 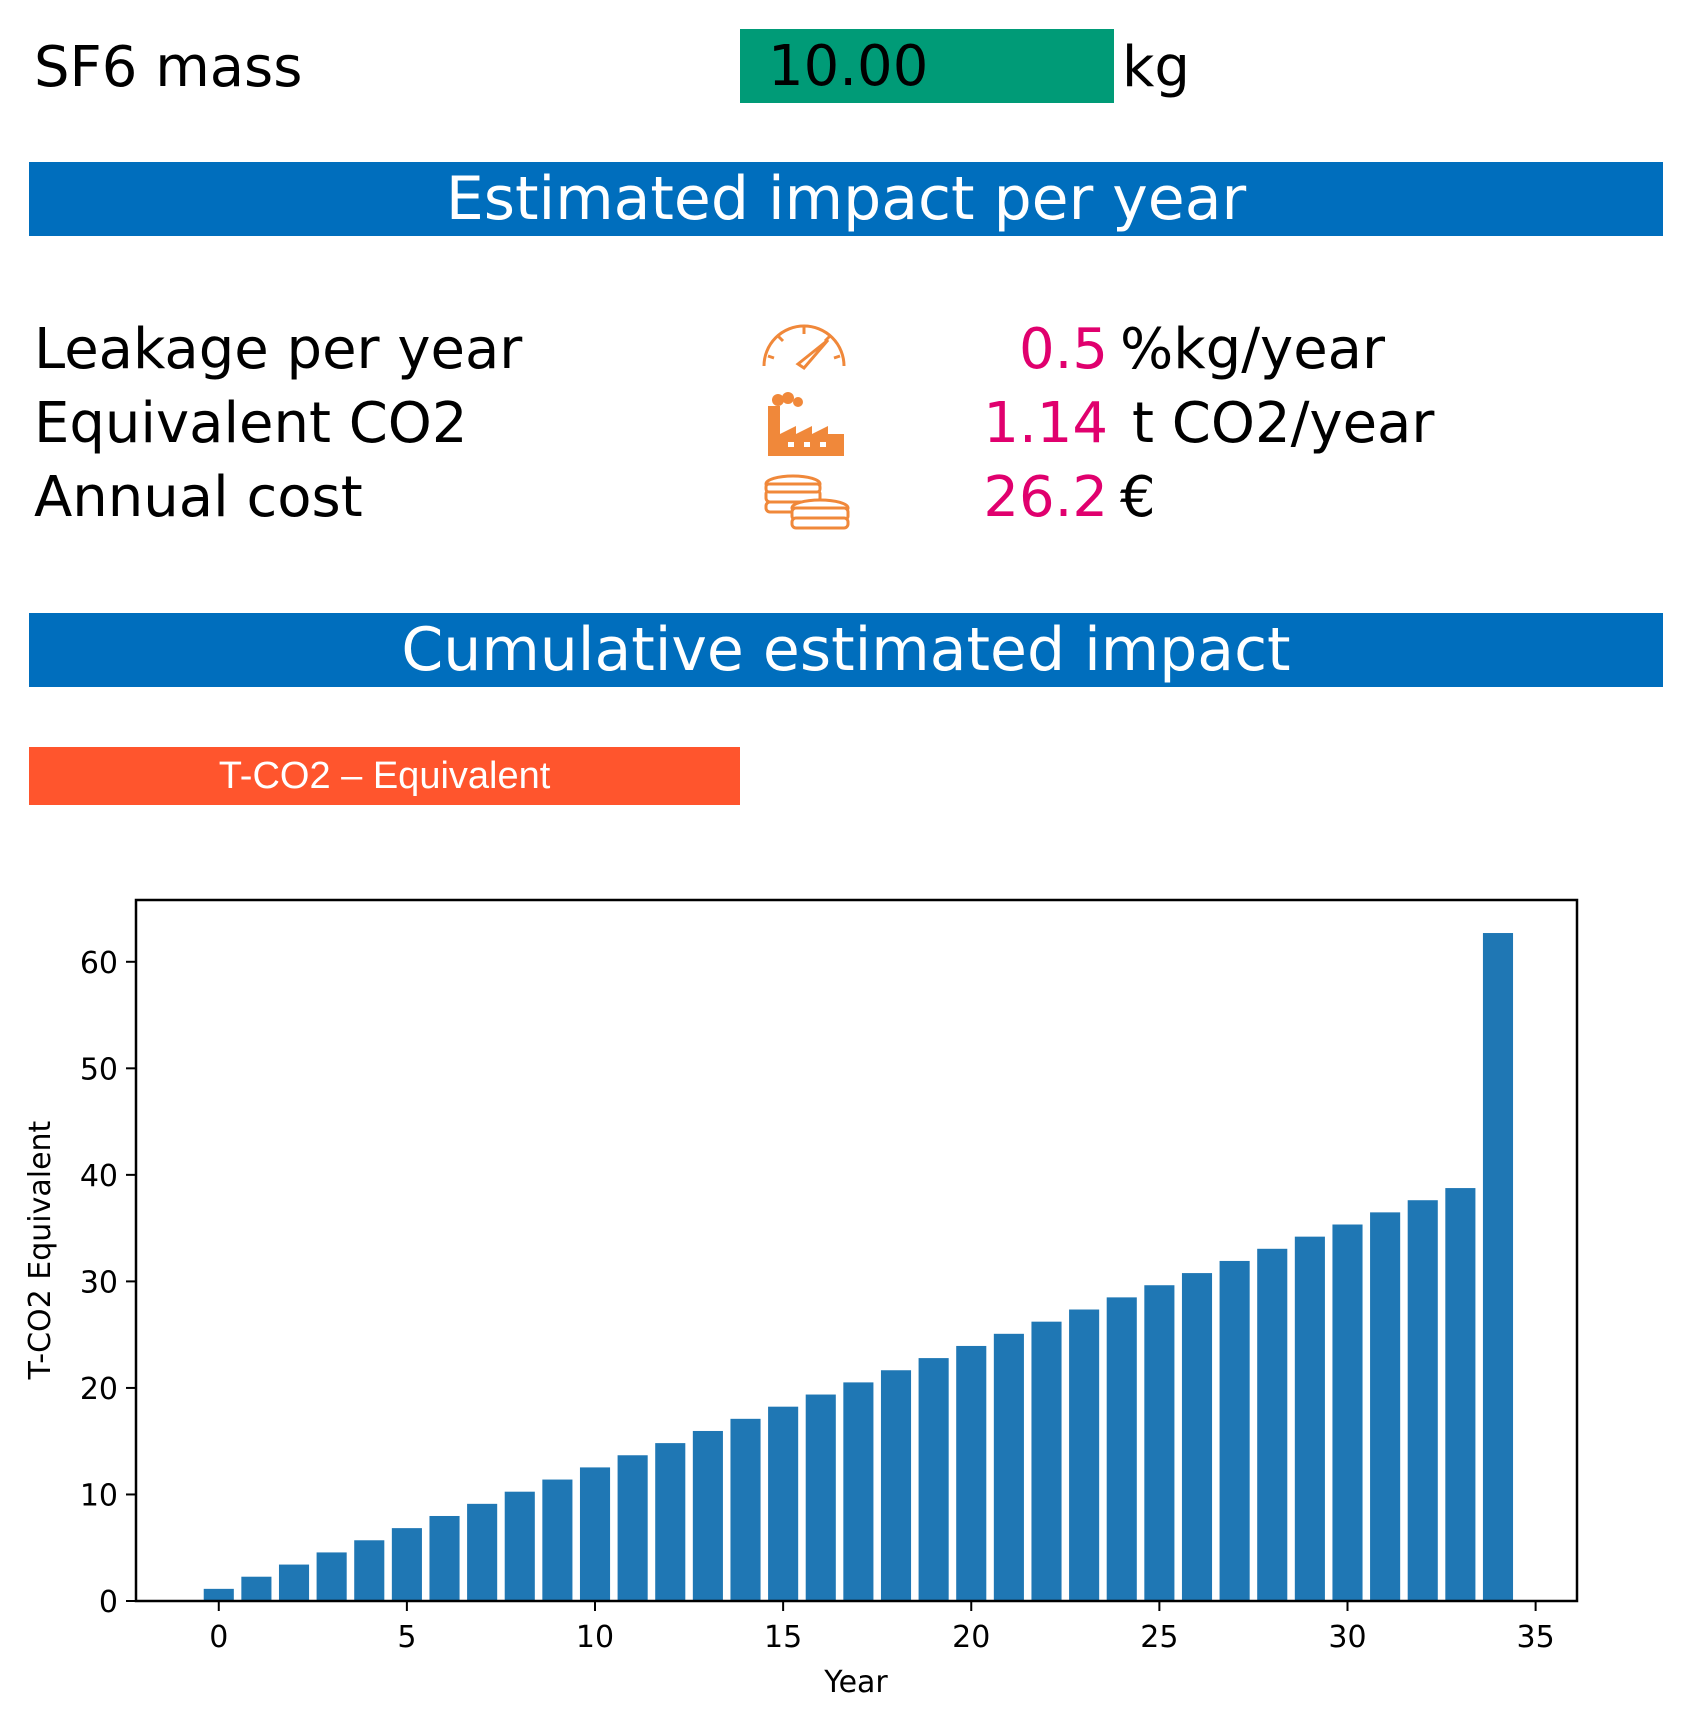 I want to click on x-tick-label: 30, so click(x=1347, y=1637).